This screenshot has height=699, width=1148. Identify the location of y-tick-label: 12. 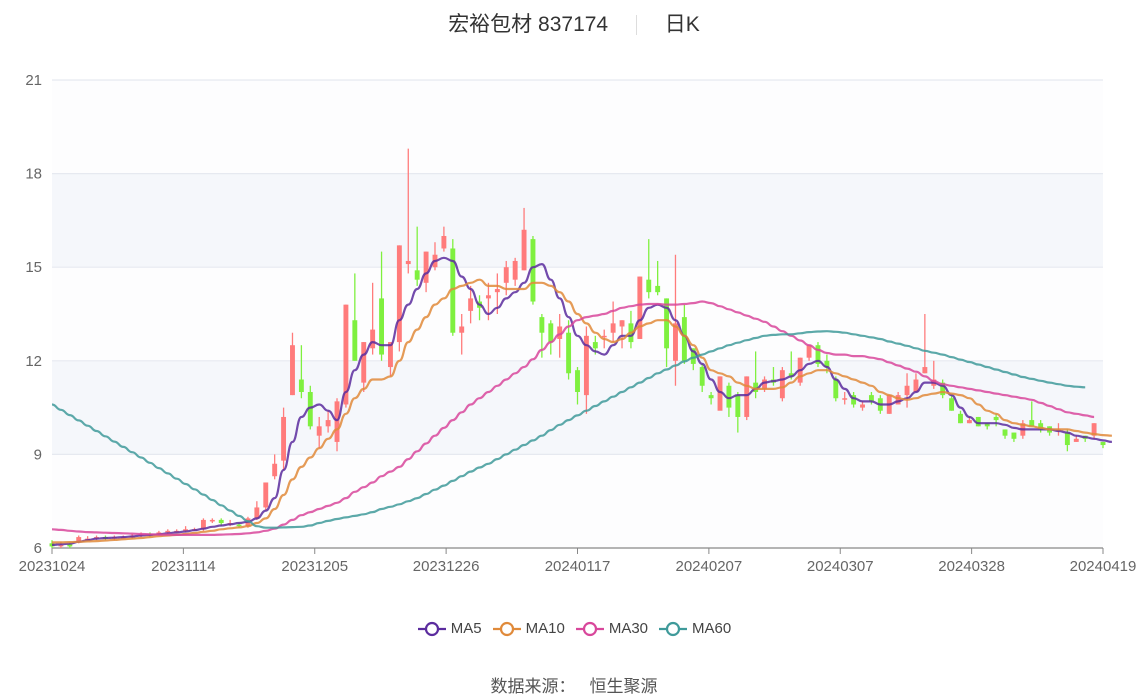
(33, 361).